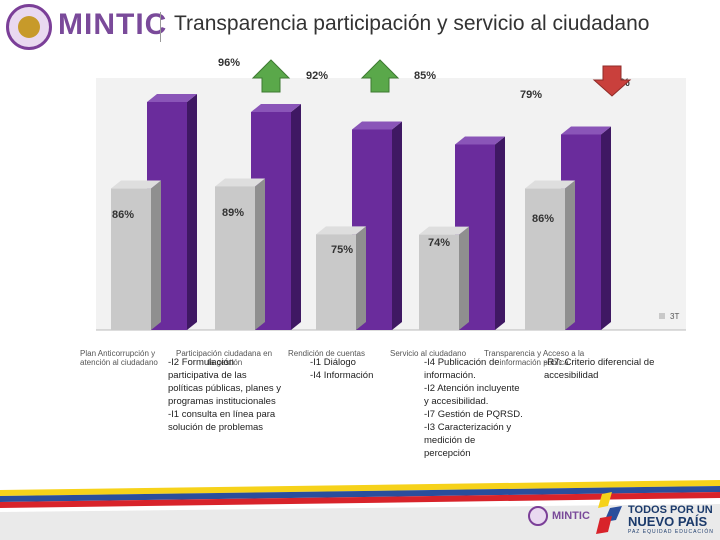 The width and height of the screenshot is (720, 540). I want to click on bar-purple-5-side, so click(606, 228).